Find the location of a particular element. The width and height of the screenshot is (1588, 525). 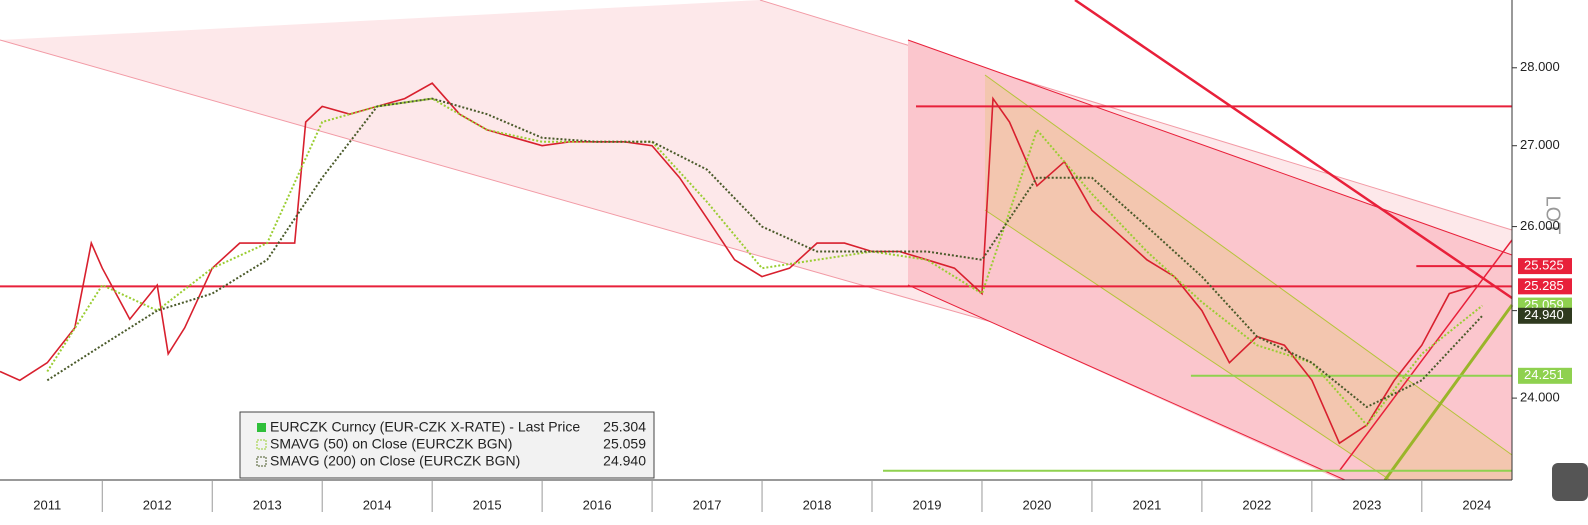

legend-value: 24.940 is located at coordinates (624, 461).